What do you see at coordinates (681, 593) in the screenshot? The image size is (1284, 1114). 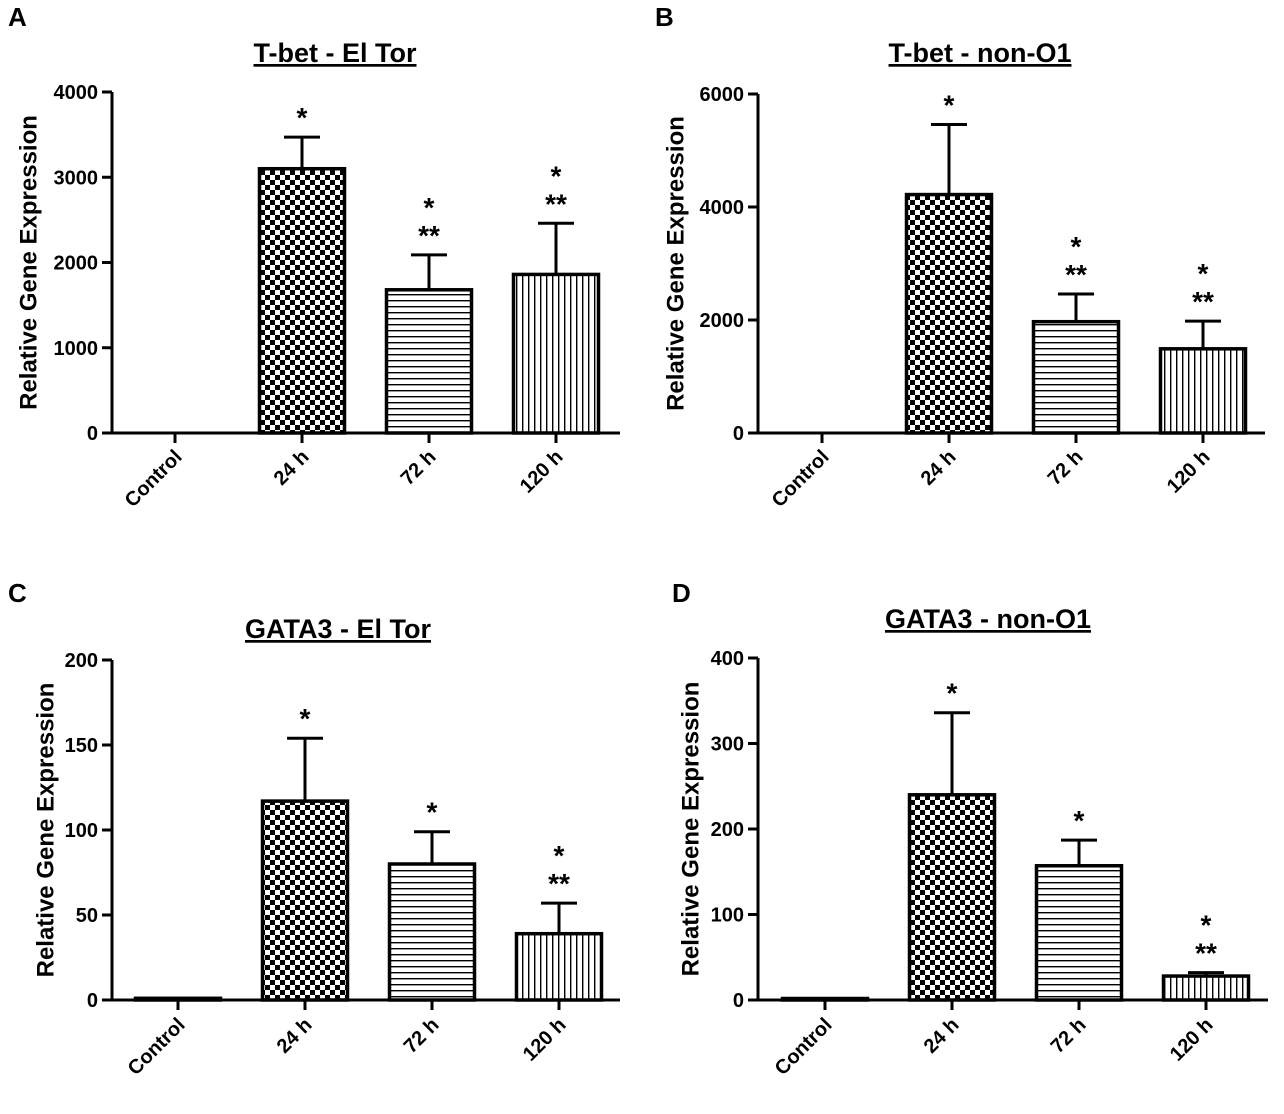 I see `panel-letter: D` at bounding box center [681, 593].